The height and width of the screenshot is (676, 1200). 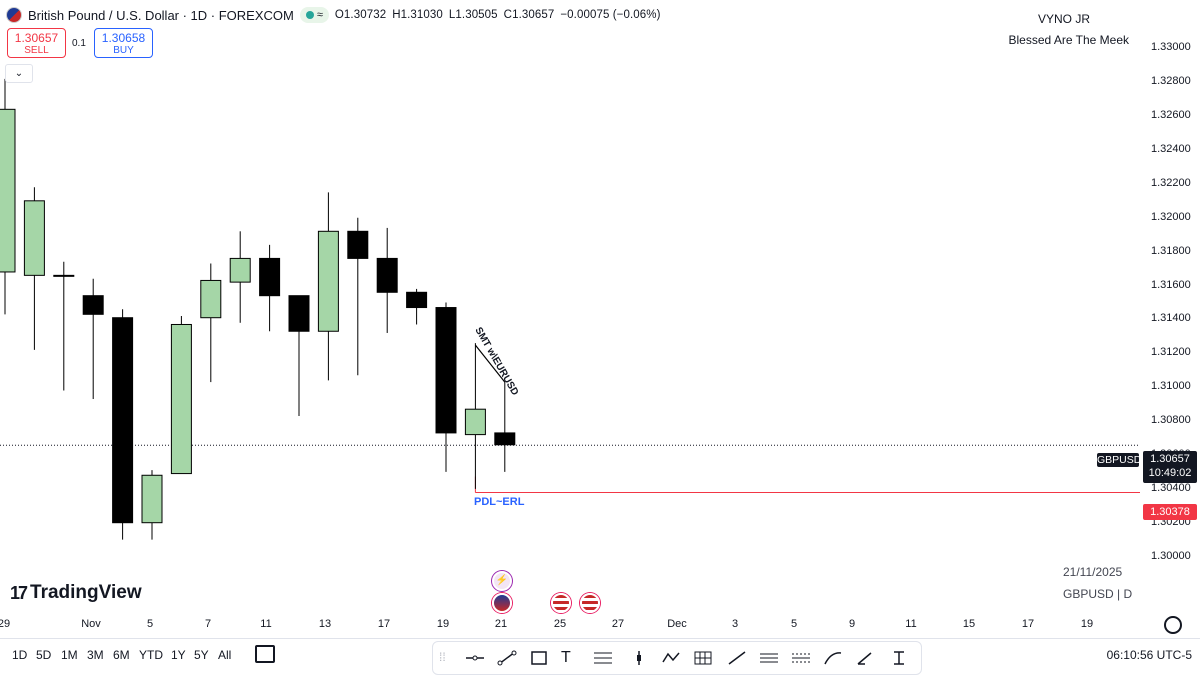 I want to click on tradingview-logo: 17 TradingView, so click(x=76, y=593).